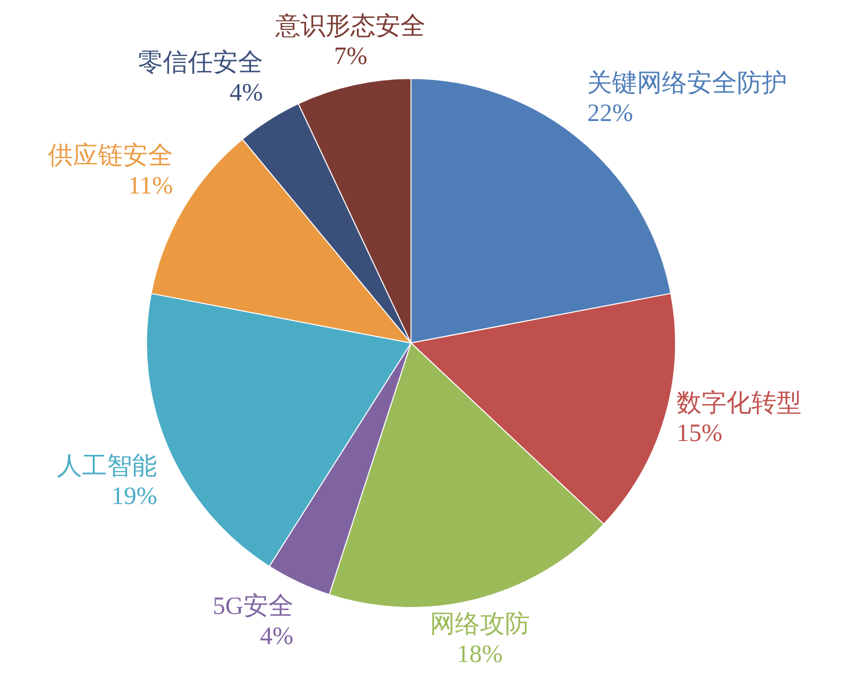 This screenshot has height=686, width=850. Describe the element at coordinates (151, 186) in the screenshot. I see `data-label: 11%` at that location.